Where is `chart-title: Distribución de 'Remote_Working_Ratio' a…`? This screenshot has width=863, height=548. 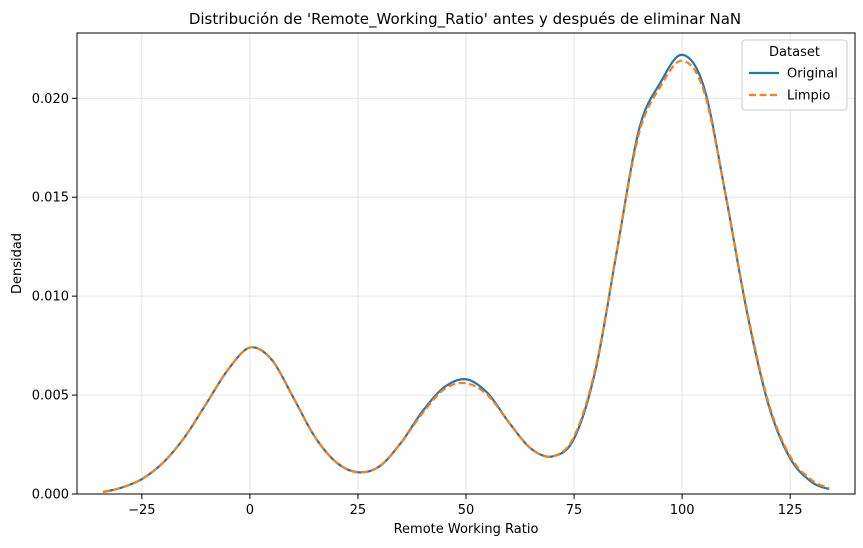
chart-title: Distribución de 'Remote_Working_Ratio' a… is located at coordinates (465, 19).